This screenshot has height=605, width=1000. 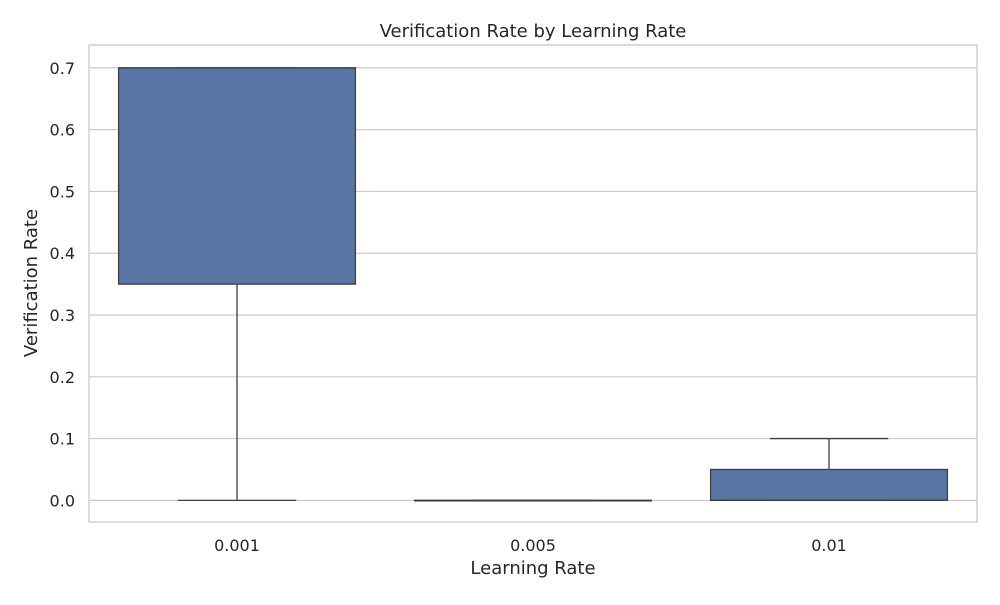 What do you see at coordinates (532, 568) in the screenshot?
I see `x-axis-label: Learning Rate` at bounding box center [532, 568].